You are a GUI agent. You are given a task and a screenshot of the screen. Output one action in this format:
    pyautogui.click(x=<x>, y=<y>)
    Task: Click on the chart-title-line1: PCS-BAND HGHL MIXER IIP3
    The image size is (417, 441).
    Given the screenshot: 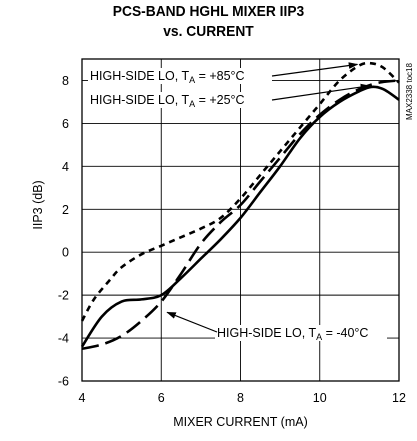 What is the action you would take?
    pyautogui.click(x=208, y=11)
    